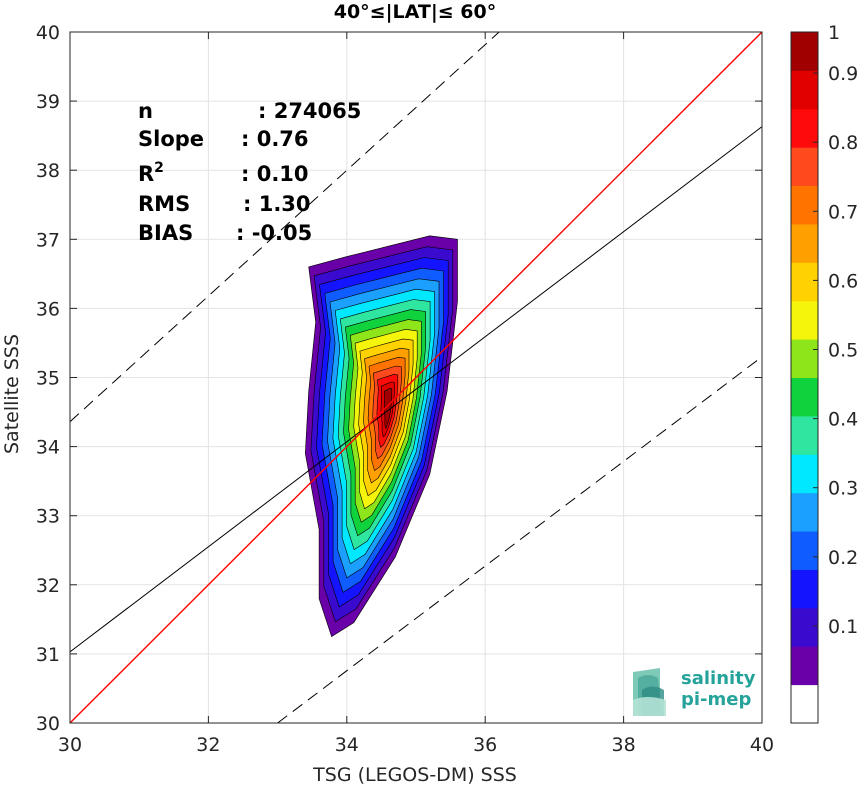 This screenshot has height=789, width=858. What do you see at coordinates (48, 33) in the screenshot?
I see `y-tick-label: 40` at bounding box center [48, 33].